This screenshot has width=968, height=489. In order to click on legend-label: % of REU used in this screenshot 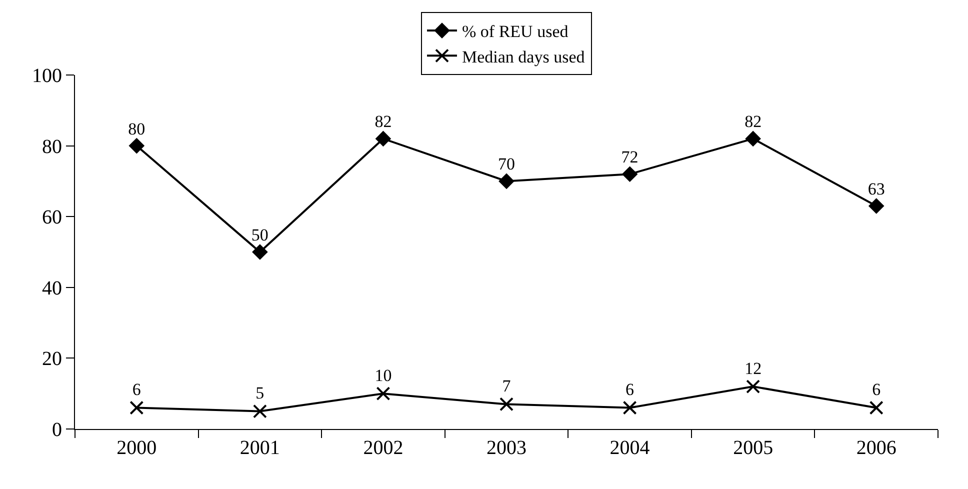, I will do `click(515, 32)`.